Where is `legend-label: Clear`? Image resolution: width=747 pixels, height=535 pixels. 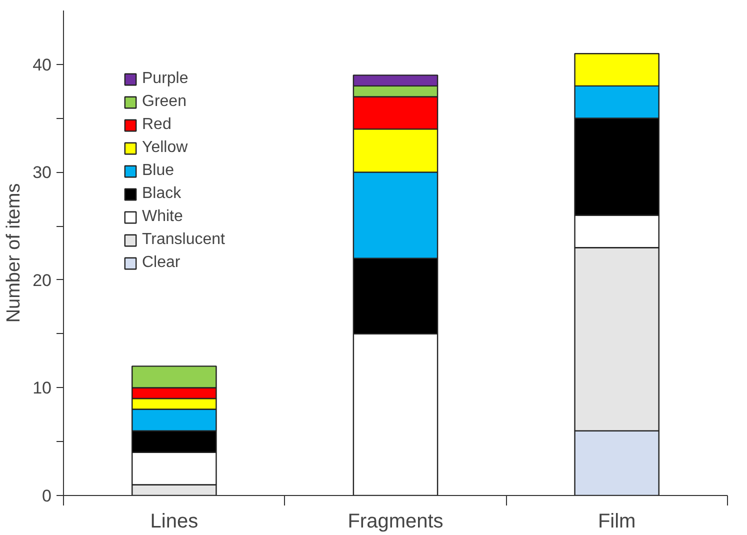
legend-label: Clear is located at coordinates (161, 263).